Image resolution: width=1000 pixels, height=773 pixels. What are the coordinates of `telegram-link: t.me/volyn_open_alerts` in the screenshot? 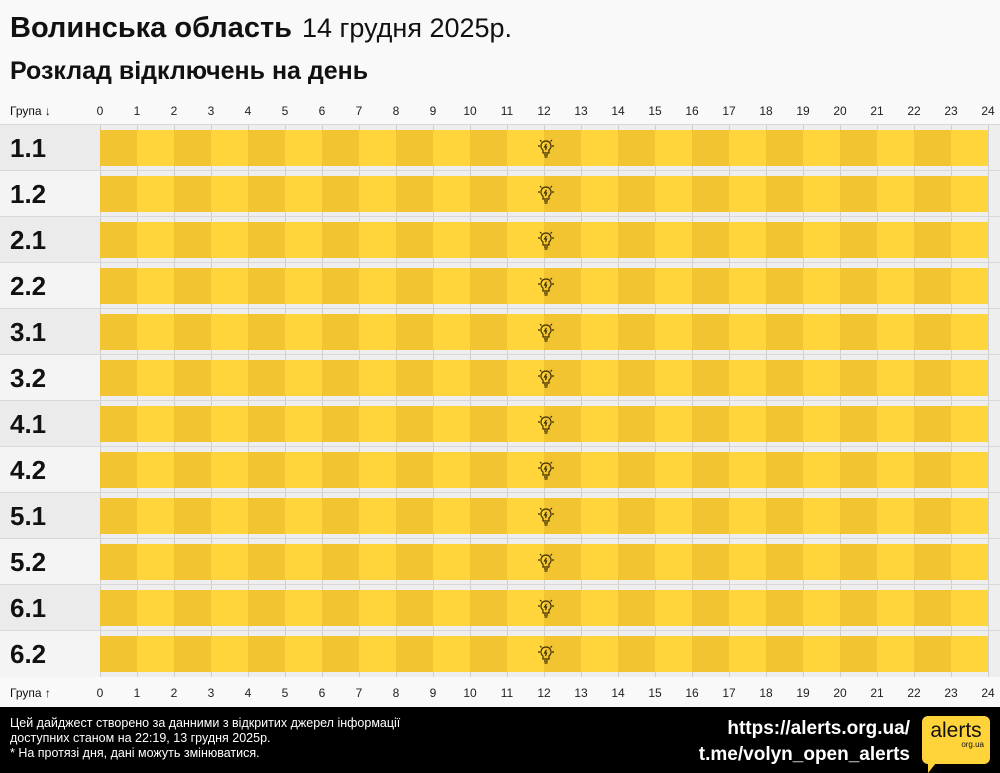 It's located at (804, 754).